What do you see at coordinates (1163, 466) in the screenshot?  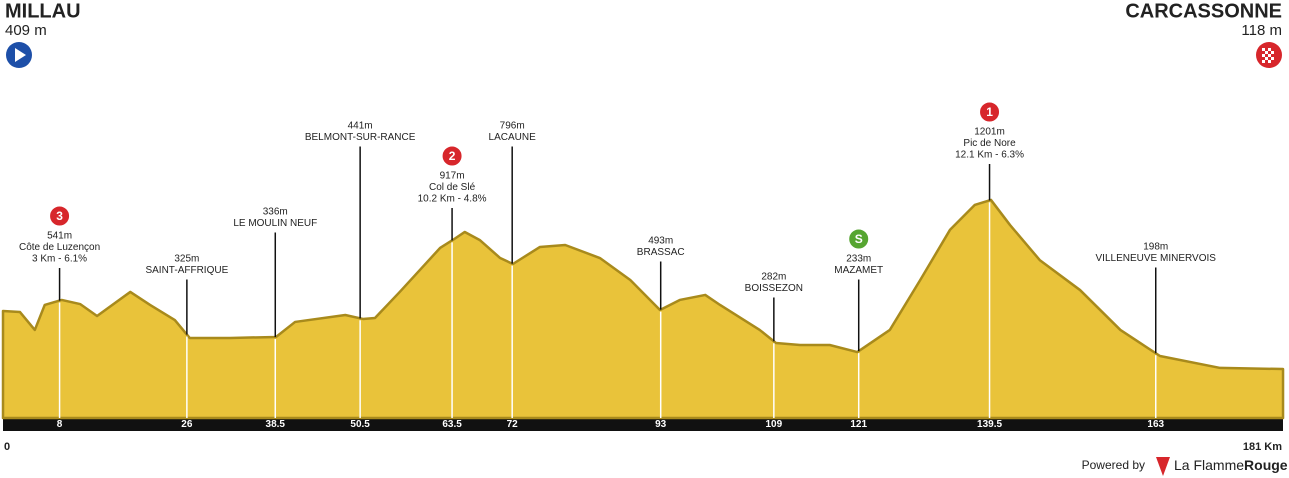 I see `logo` at bounding box center [1163, 466].